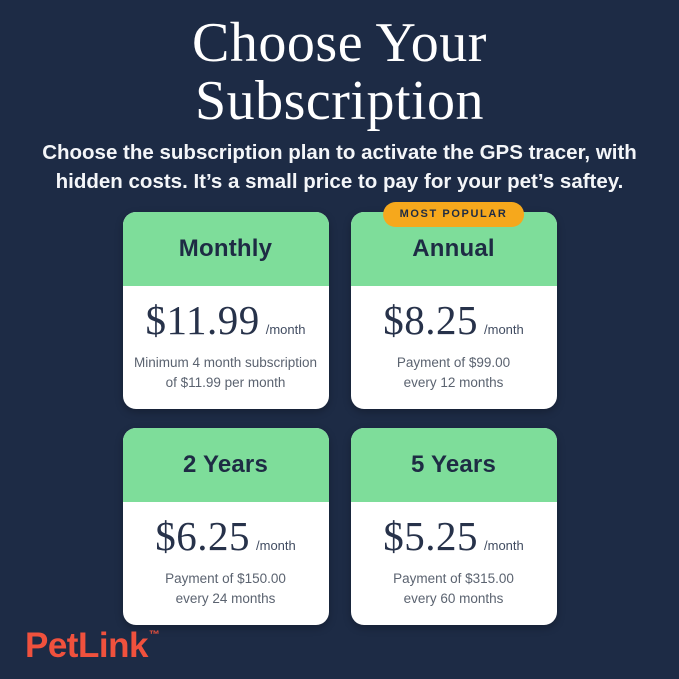 The width and height of the screenshot is (679, 679). I want to click on most-popular-badge: MOST POPULAR, so click(453, 214).